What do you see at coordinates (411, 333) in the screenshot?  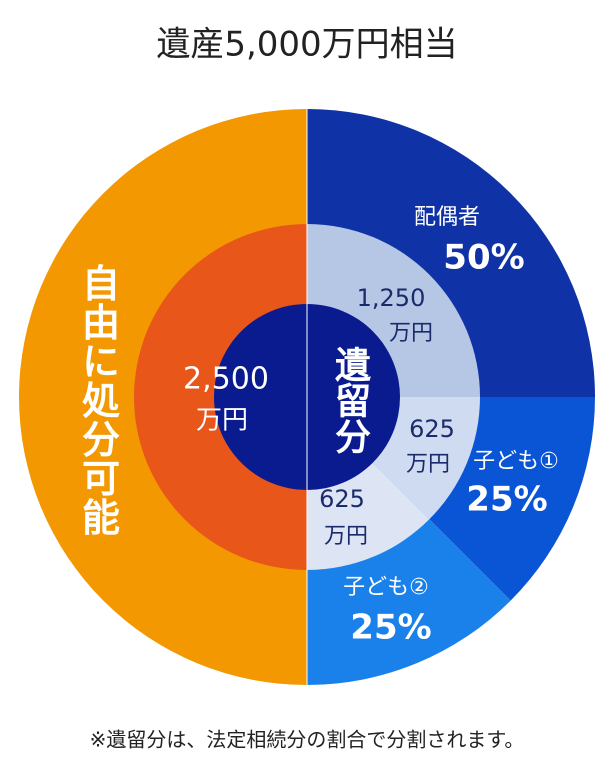 I see `spouse-unit: 万円` at bounding box center [411, 333].